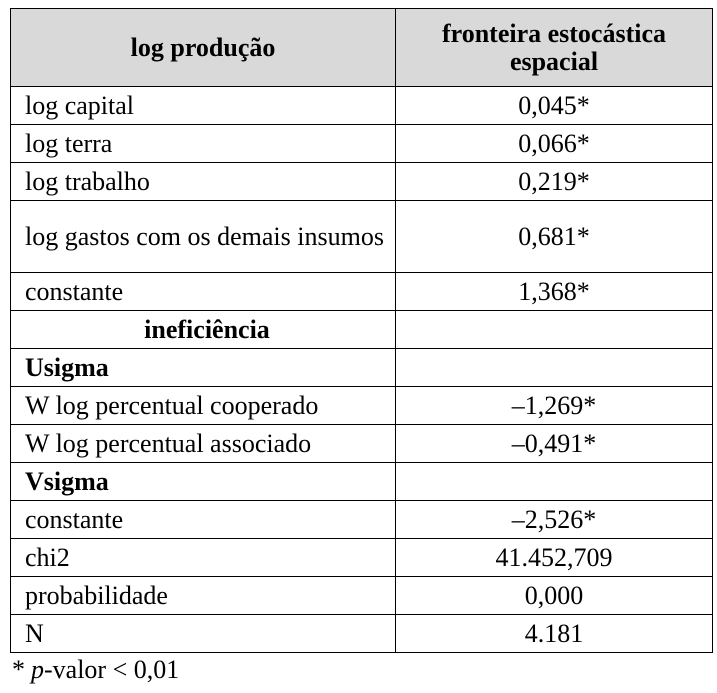 The width and height of the screenshot is (717, 693). Describe the element at coordinates (203, 633) in the screenshot. I see `row-label: N` at that location.